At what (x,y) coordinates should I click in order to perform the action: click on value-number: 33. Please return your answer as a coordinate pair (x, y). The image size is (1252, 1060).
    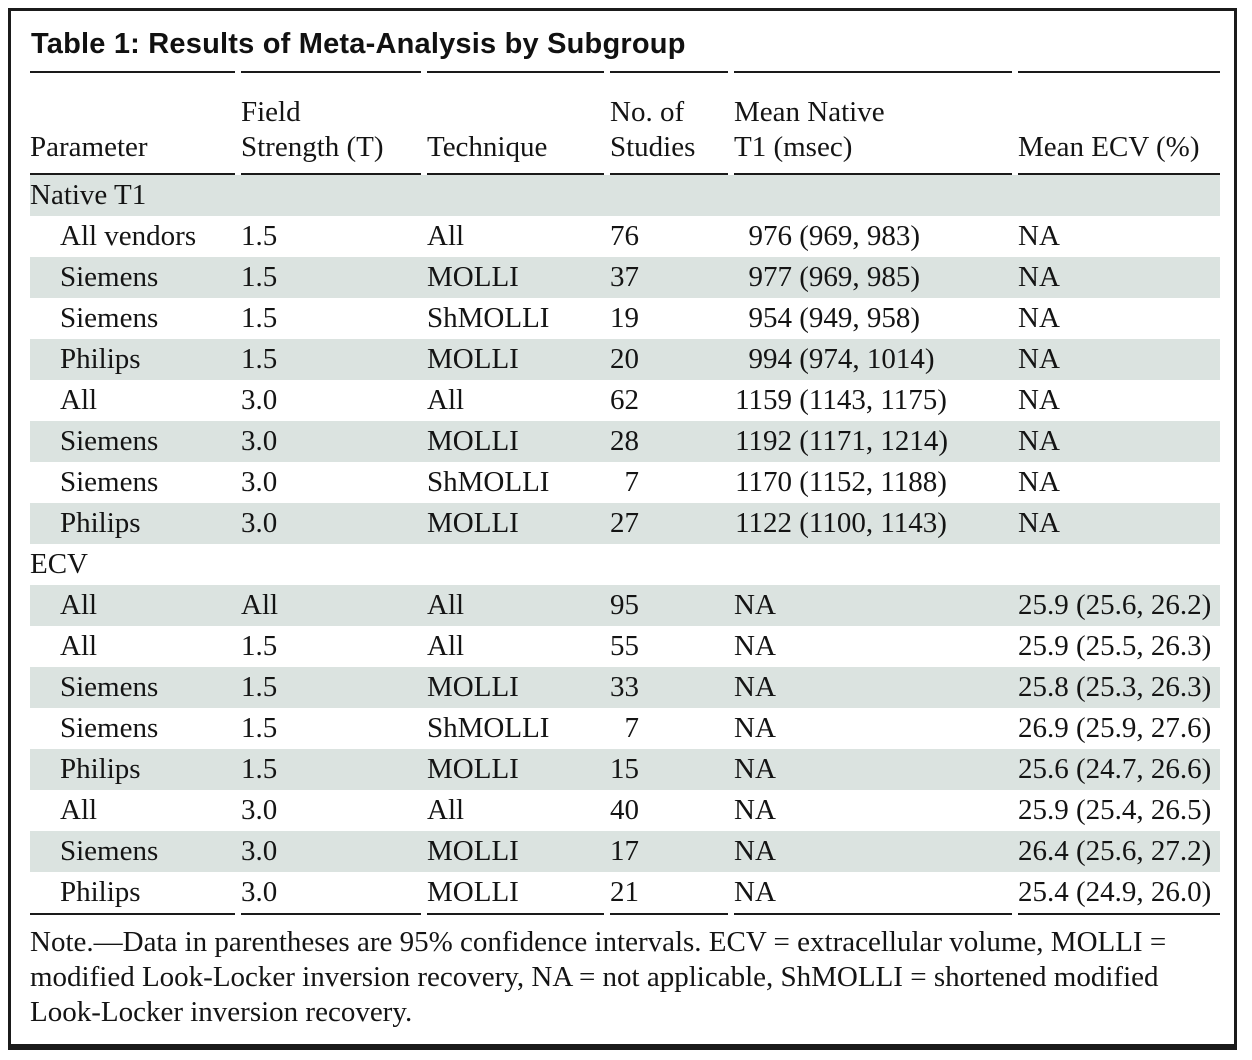
    Looking at the image, I should click on (624, 687).